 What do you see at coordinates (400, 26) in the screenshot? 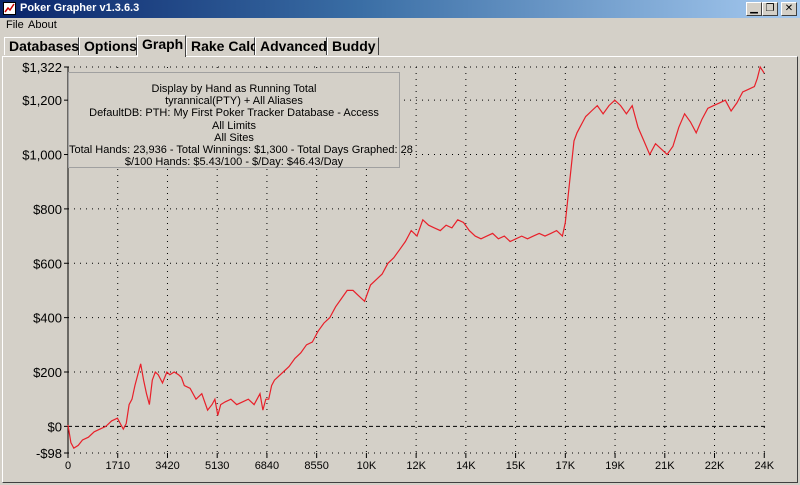
I see `menu-bar: File About` at bounding box center [400, 26].